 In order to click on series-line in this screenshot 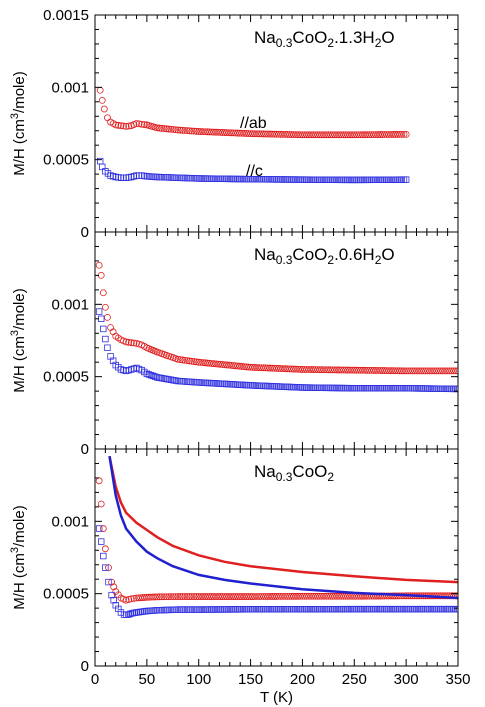, I will do `click(283, 528)`.